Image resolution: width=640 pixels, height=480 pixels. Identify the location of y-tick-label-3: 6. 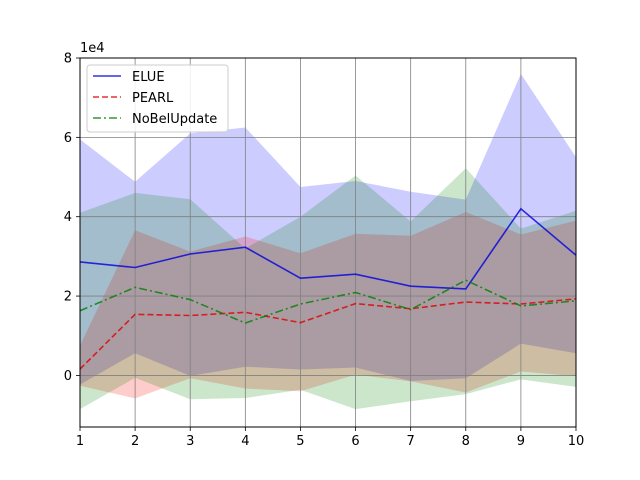
(68, 138).